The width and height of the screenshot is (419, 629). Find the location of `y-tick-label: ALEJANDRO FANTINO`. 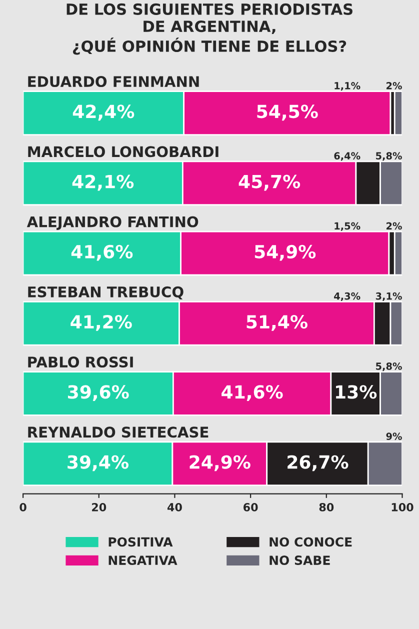

y-tick-label: ALEJANDRO FANTINO is located at coordinates (112, 223).